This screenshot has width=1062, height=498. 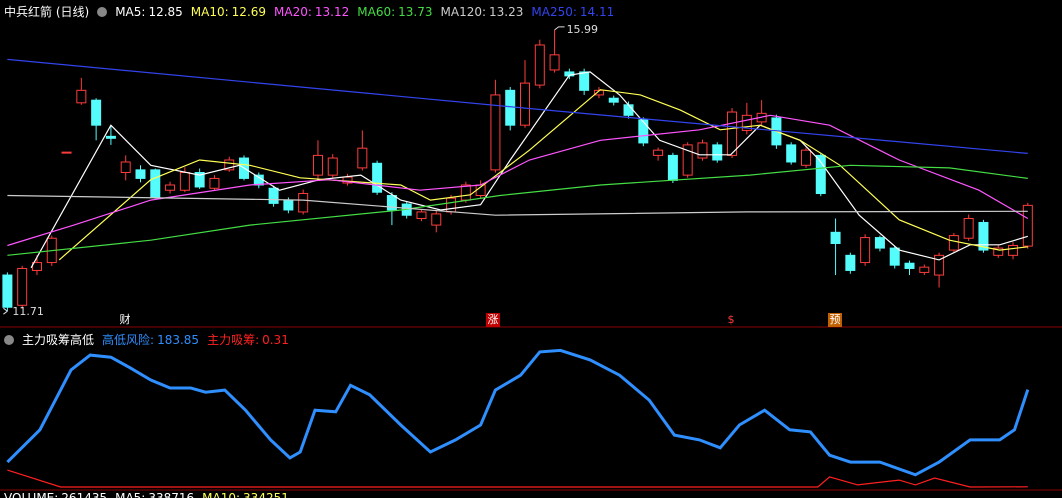 I want to click on volume-name: MA5:, so click(x=130, y=494).